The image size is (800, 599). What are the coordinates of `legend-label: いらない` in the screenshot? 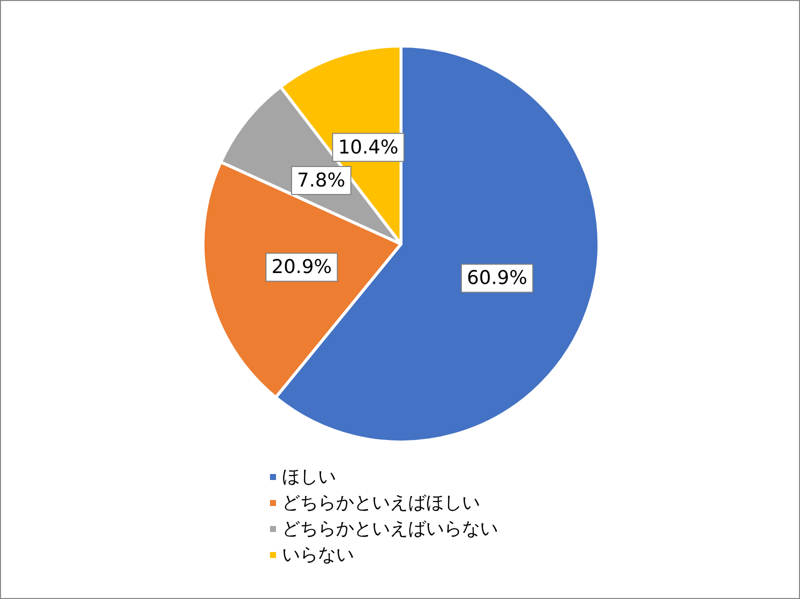 It's located at (318, 555).